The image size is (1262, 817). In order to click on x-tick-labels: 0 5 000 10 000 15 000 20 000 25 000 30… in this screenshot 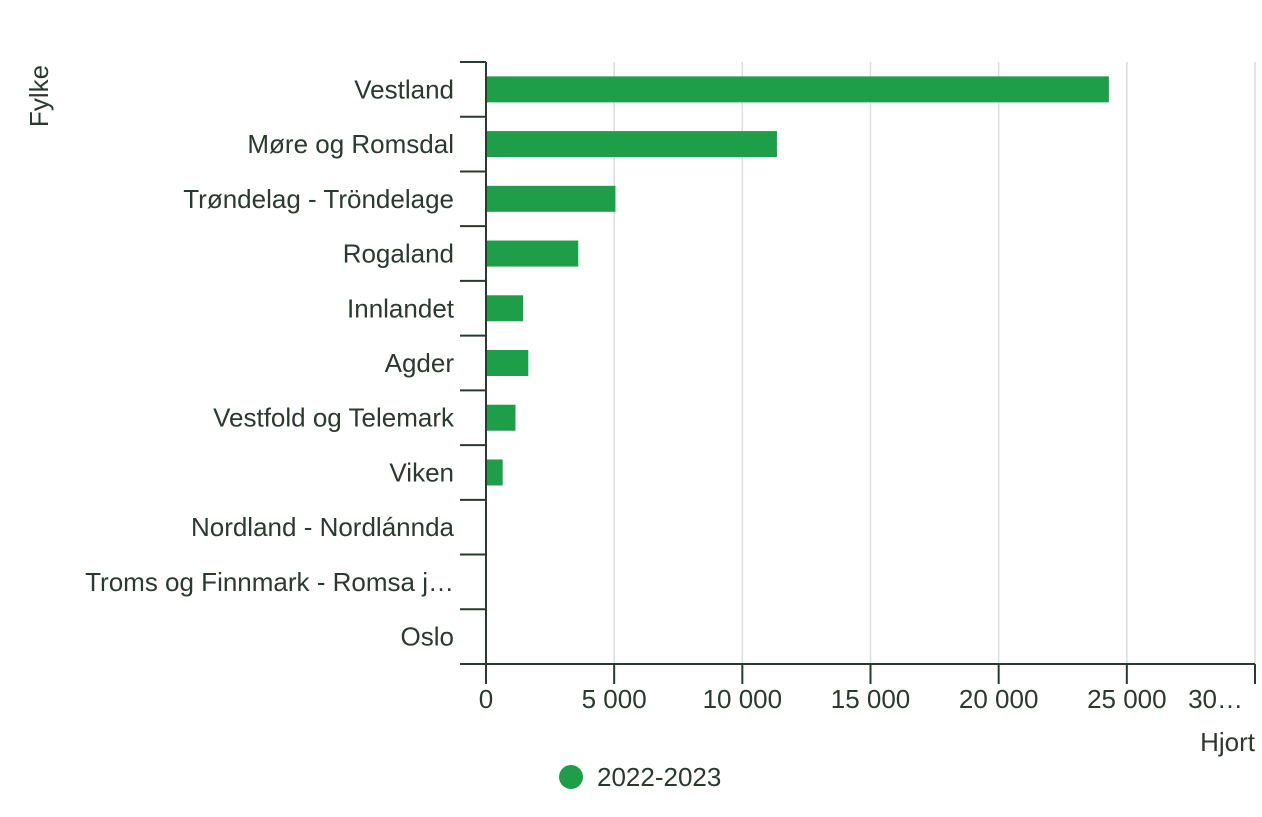, I will do `click(861, 699)`.